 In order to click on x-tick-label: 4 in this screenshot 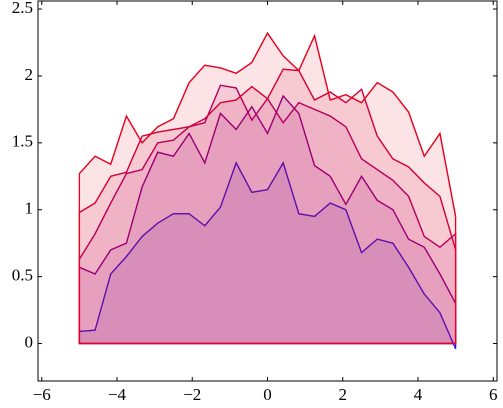, I will do `click(418, 394)`.